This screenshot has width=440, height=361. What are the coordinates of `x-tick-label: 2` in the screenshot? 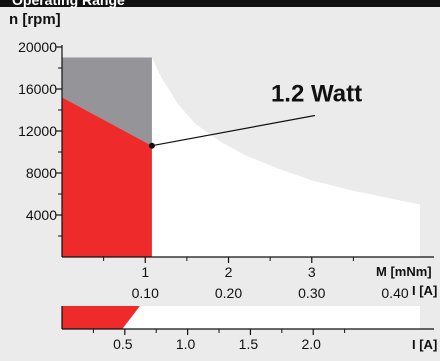 It's located at (229, 272).